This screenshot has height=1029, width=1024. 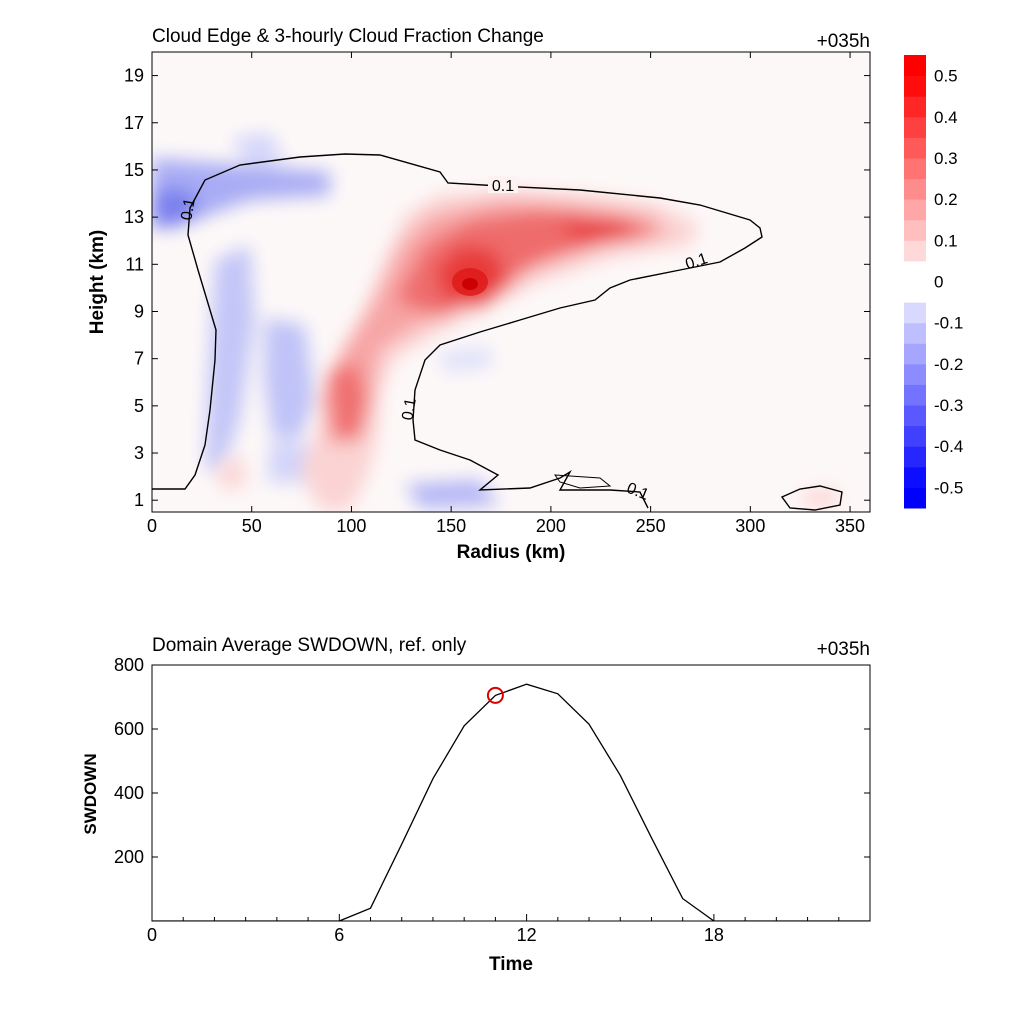 I want to click on x-tick-label: 6, so click(x=339, y=935).